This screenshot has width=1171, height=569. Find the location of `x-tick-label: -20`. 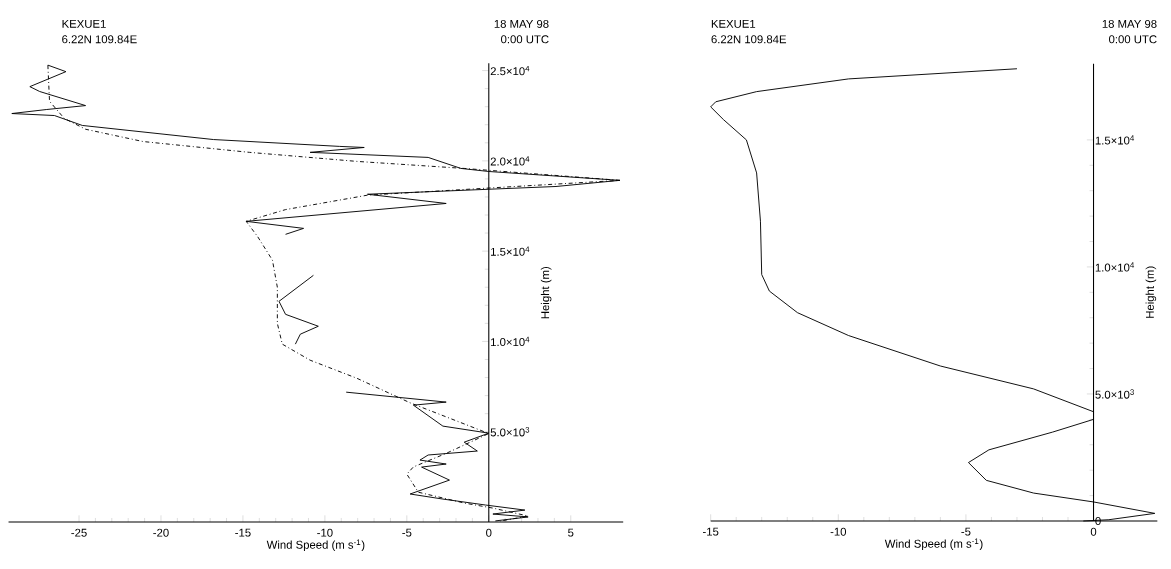

x-tick-label: -20 is located at coordinates (161, 532).